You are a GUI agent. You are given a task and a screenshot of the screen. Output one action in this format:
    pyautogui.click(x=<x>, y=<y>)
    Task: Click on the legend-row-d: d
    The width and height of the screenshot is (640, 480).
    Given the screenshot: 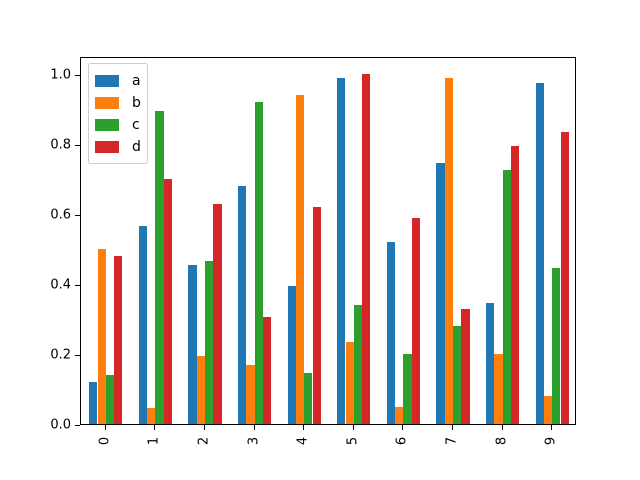 What is the action you would take?
    pyautogui.click(x=121, y=147)
    